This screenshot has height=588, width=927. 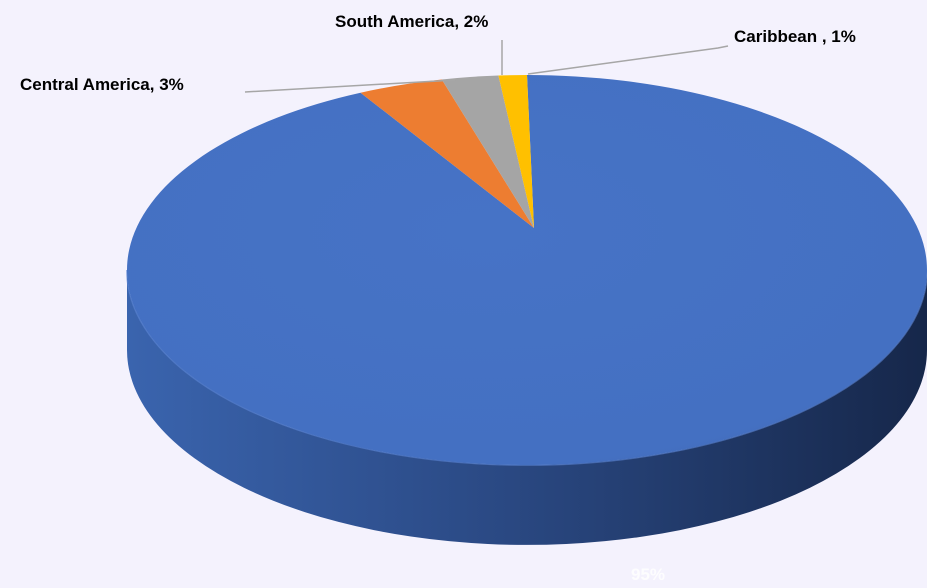 What do you see at coordinates (350, 86) in the screenshot?
I see `leader-line-central-america` at bounding box center [350, 86].